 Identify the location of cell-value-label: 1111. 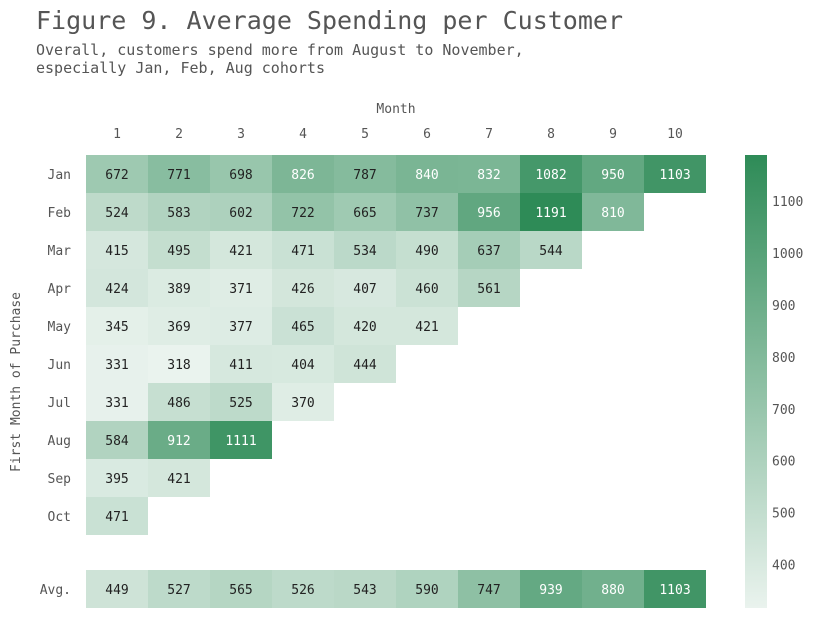
(240, 441).